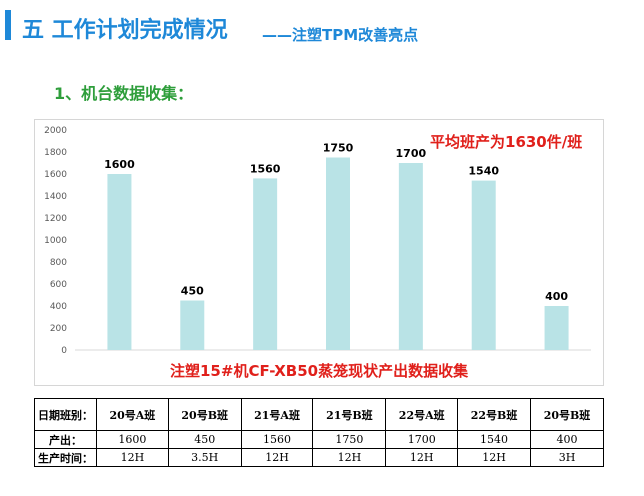 The image size is (644, 496). Describe the element at coordinates (124, 93) in the screenshot. I see `chart-heading: 1、机台数据收集：` at that location.